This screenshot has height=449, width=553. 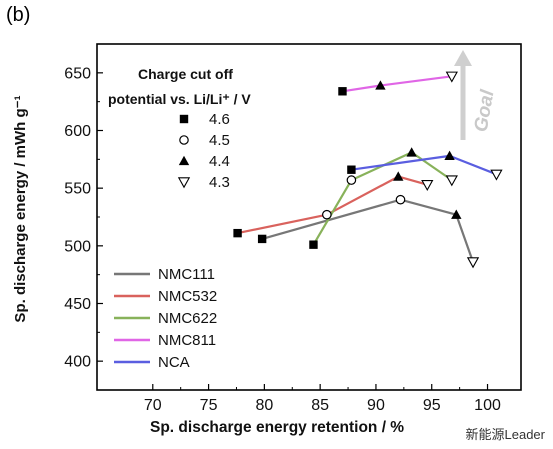 What do you see at coordinates (219, 119) in the screenshot?
I see `legend-voltage-label: 4.6` at bounding box center [219, 119].